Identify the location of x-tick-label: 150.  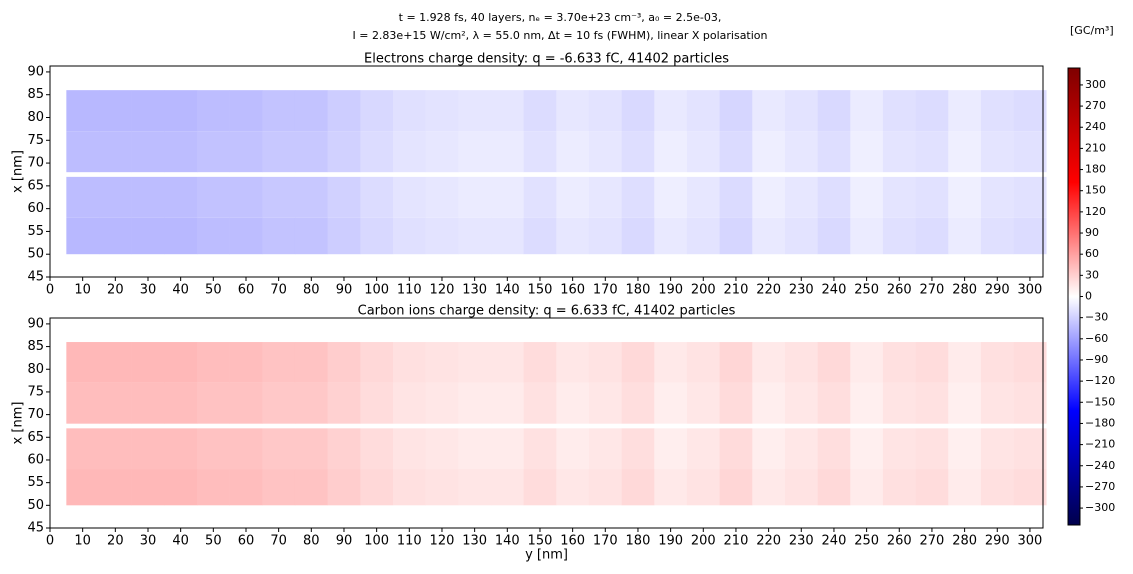
(540, 541).